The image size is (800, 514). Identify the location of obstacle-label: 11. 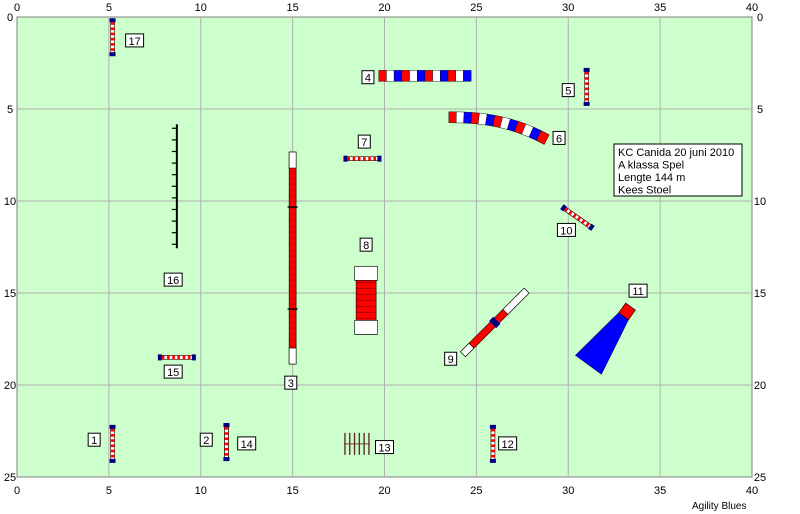
(638, 290).